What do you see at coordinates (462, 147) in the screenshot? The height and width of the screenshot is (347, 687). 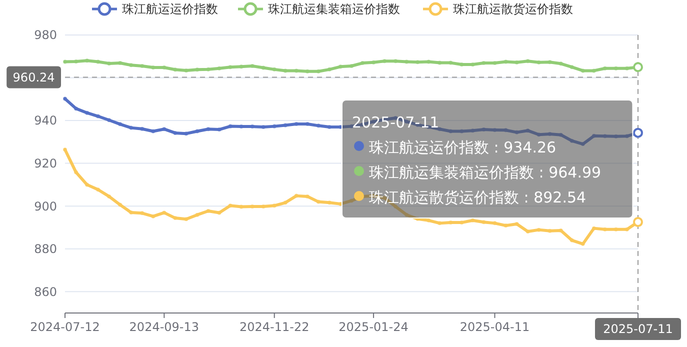 I see `annotation: 珠江航运运价指数 : 934.26` at bounding box center [462, 147].